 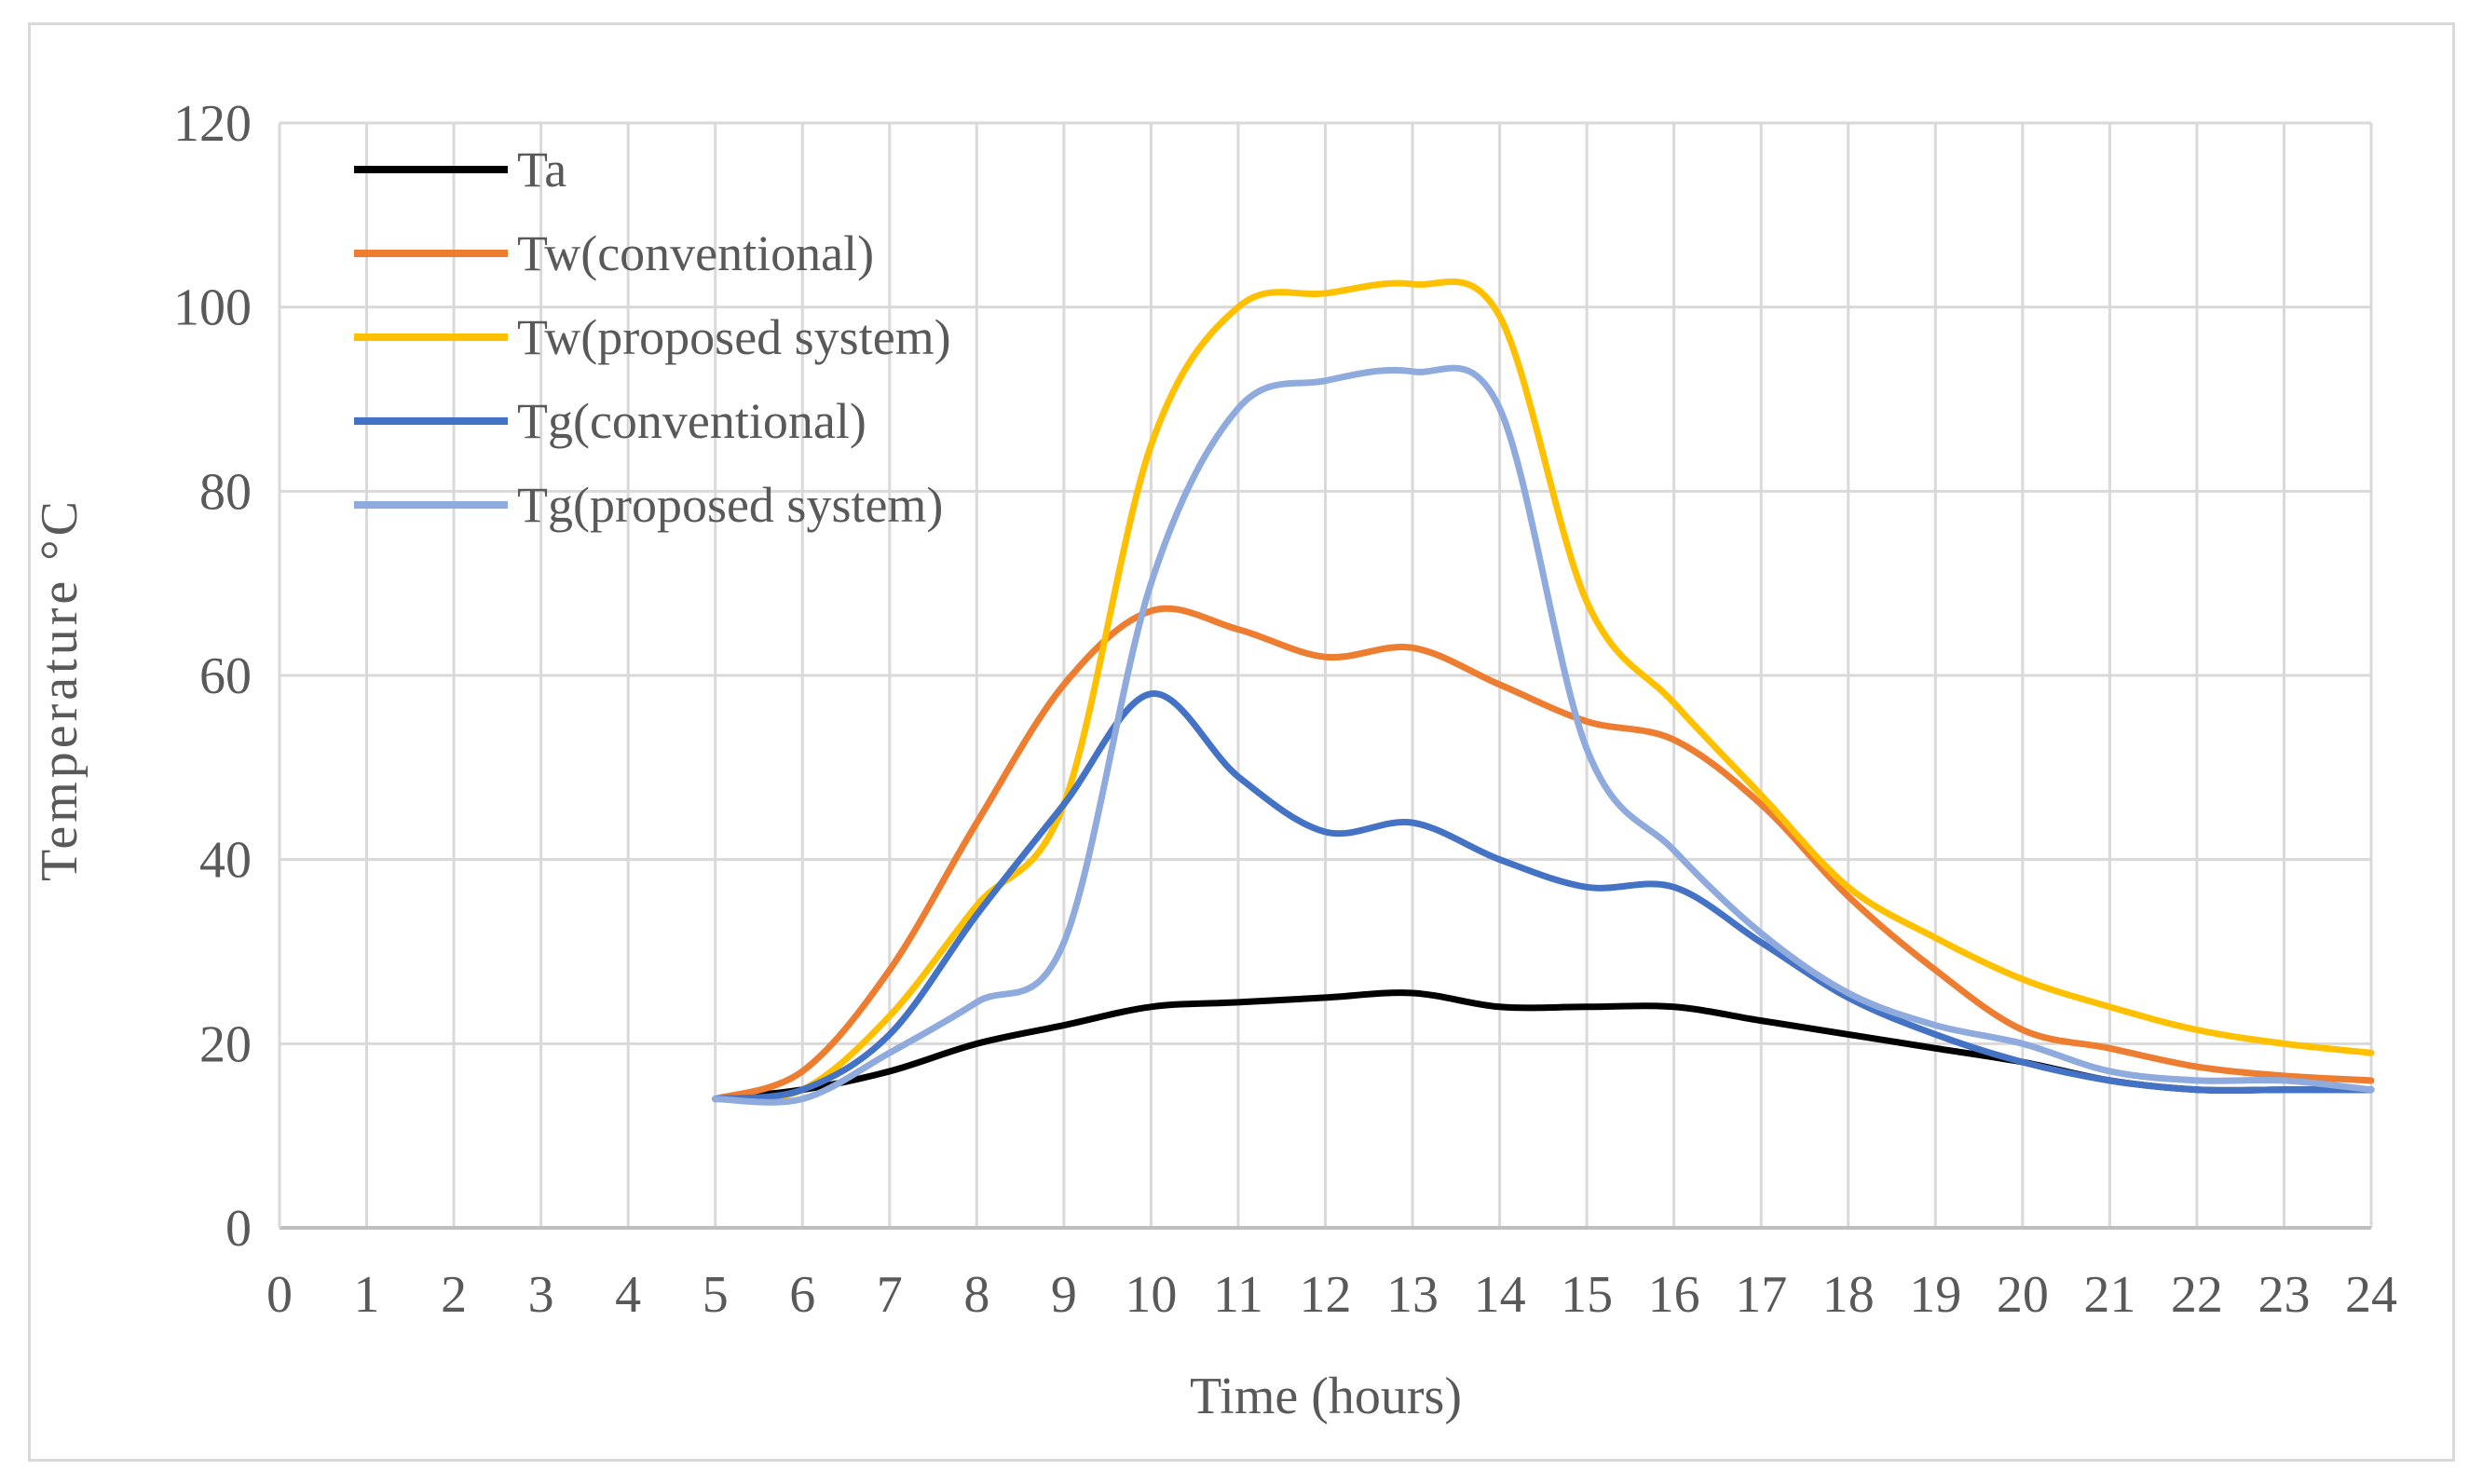 What do you see at coordinates (2284, 1295) in the screenshot?
I see `x-tick-label: 23` at bounding box center [2284, 1295].